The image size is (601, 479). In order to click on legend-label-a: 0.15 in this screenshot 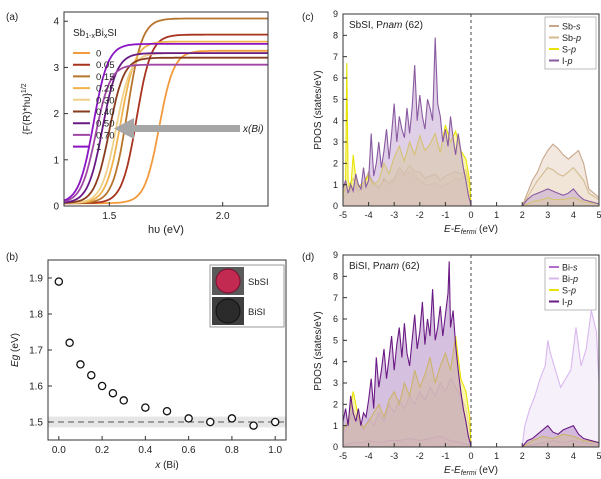, I will do `click(105, 77)`.